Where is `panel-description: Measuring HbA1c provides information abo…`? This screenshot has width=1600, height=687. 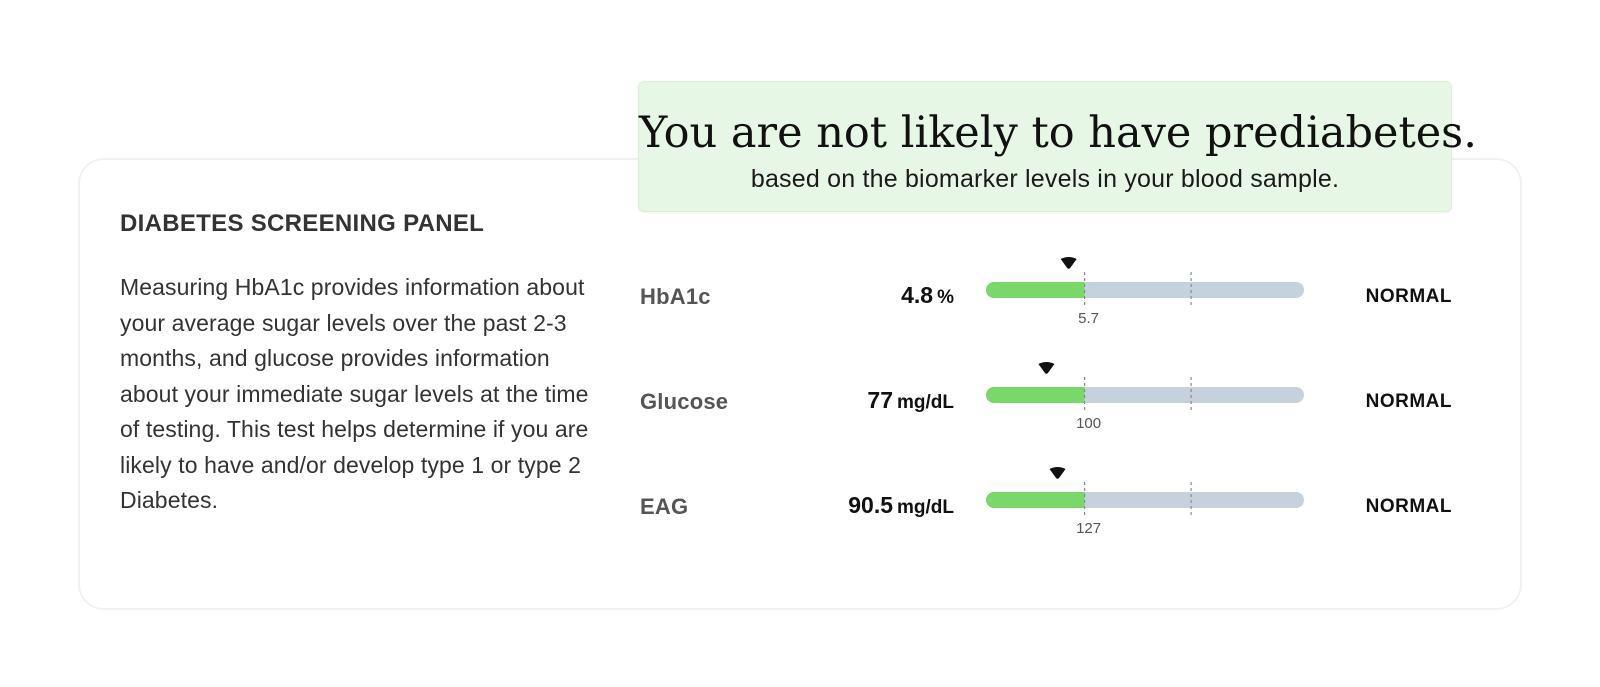
panel-description: Measuring HbA1c provides information abo… is located at coordinates (354, 393).